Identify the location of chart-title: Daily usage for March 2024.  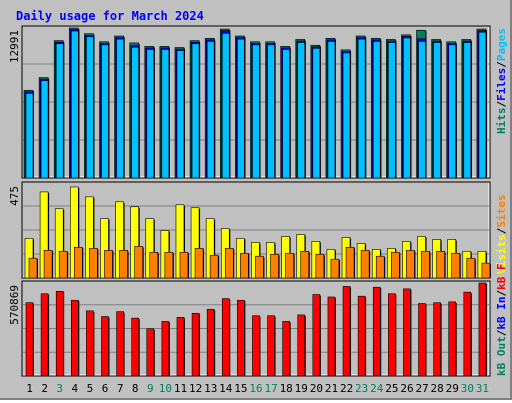
(110, 16).